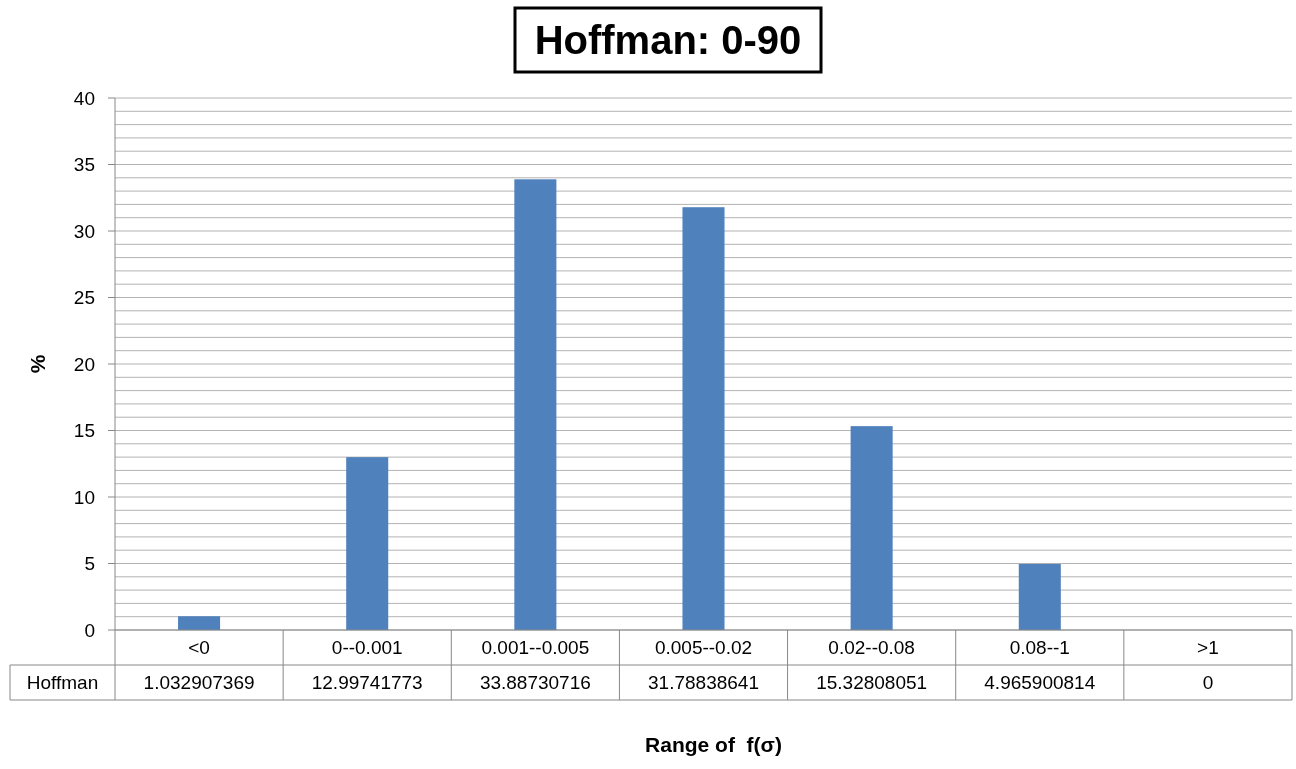 This screenshot has height=769, width=1296. What do you see at coordinates (84, 165) in the screenshot?
I see `y-tick-label: 35` at bounding box center [84, 165].